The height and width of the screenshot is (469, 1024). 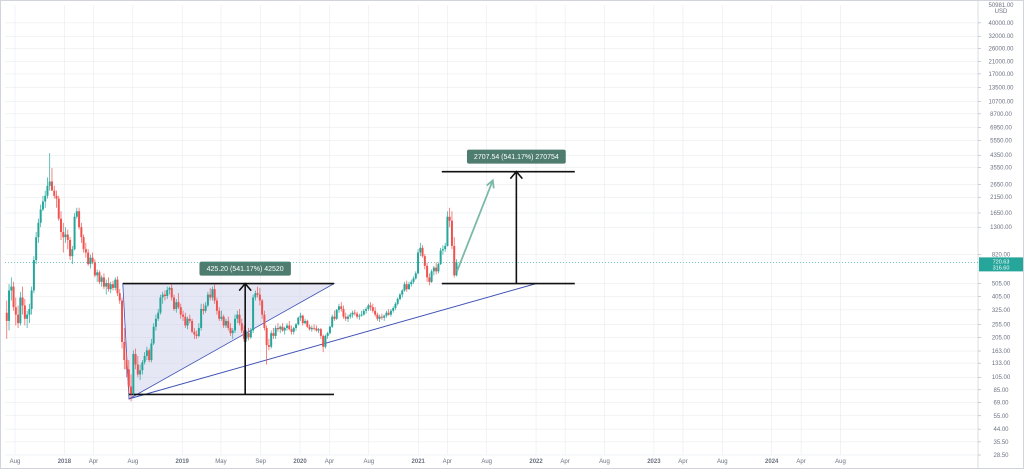 What do you see at coordinates (1001, 264) in the screenshot?
I see `last-price-badge` at bounding box center [1001, 264].